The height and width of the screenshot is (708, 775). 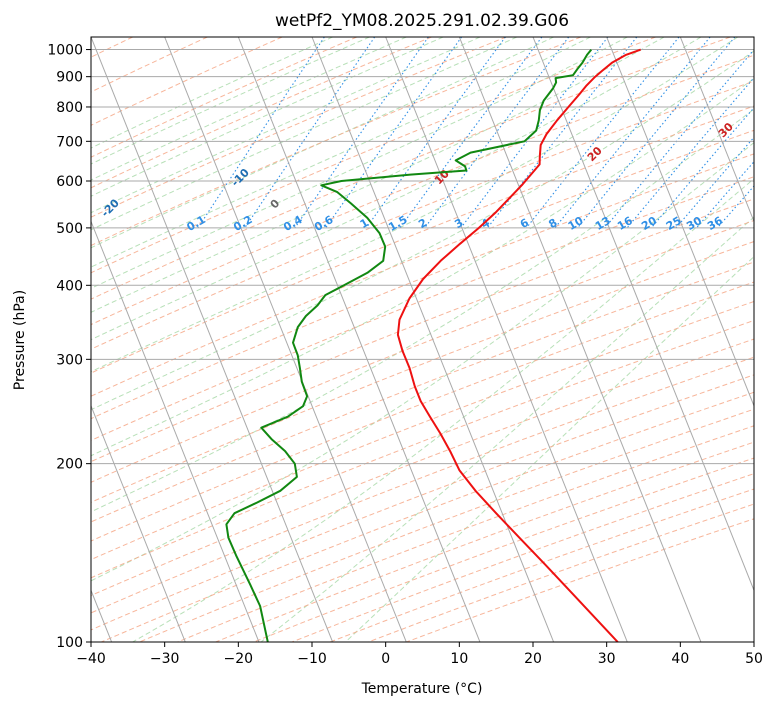 I want to click on x-axis-ticks: −40 −30 −20 −10 0 10 20 30 40 50, so click(x=419, y=654).